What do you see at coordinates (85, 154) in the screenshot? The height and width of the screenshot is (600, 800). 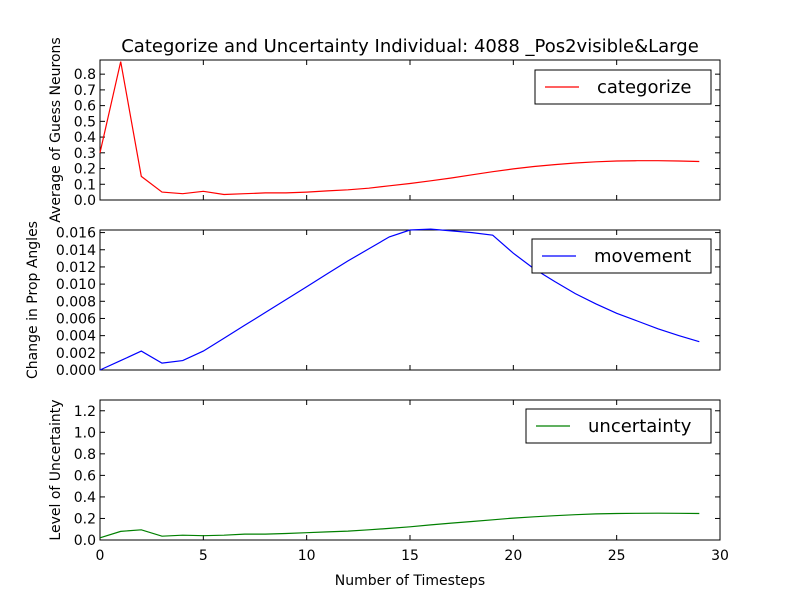 I see `y-tick-label-categorize: 0.3` at bounding box center [85, 154].